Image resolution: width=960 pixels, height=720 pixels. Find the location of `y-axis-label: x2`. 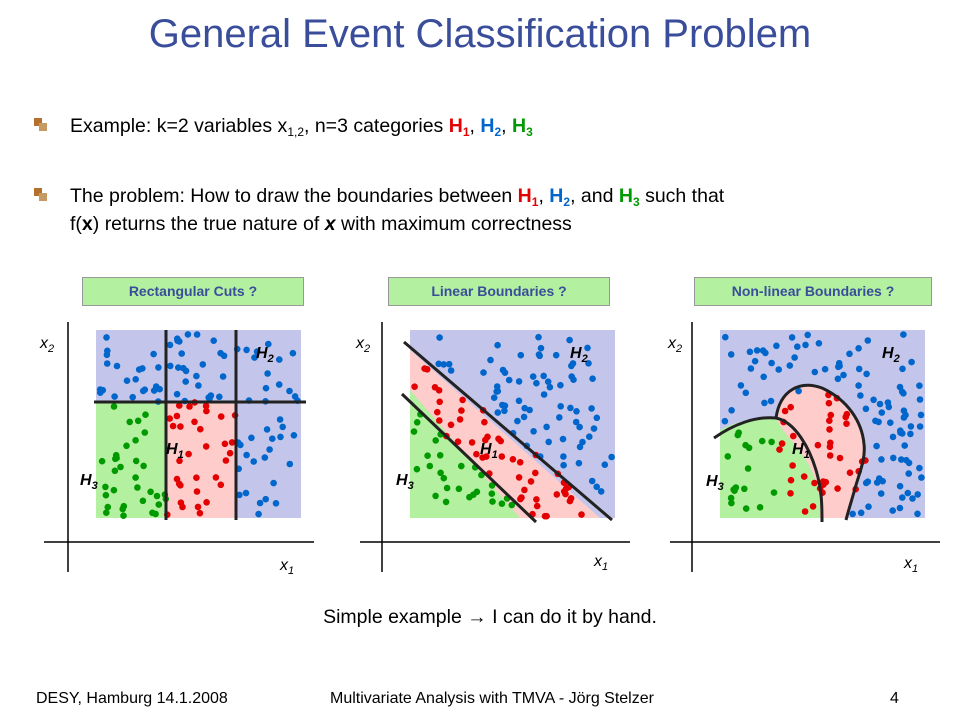

y-axis-label: x2 is located at coordinates (46, 345).